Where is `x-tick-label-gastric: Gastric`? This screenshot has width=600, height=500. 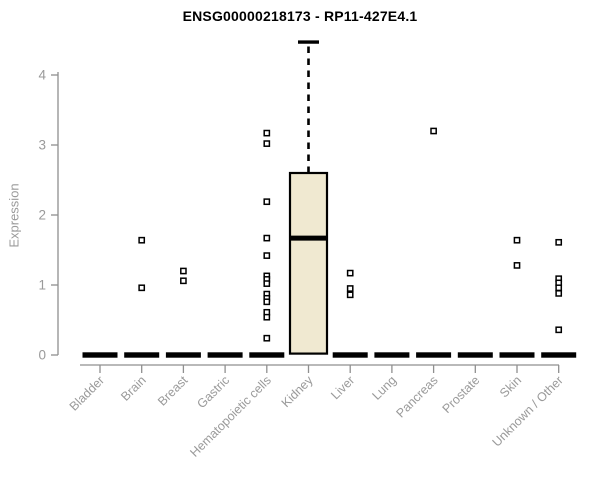 x-tick-label-gastric: Gastric is located at coordinates (213, 392).